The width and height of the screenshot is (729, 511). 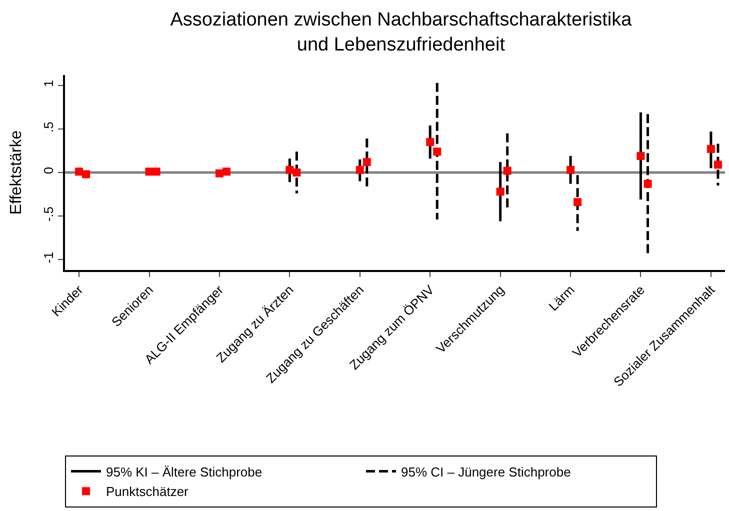 What do you see at coordinates (48, 84) in the screenshot?
I see `y-tick-label: 1` at bounding box center [48, 84].